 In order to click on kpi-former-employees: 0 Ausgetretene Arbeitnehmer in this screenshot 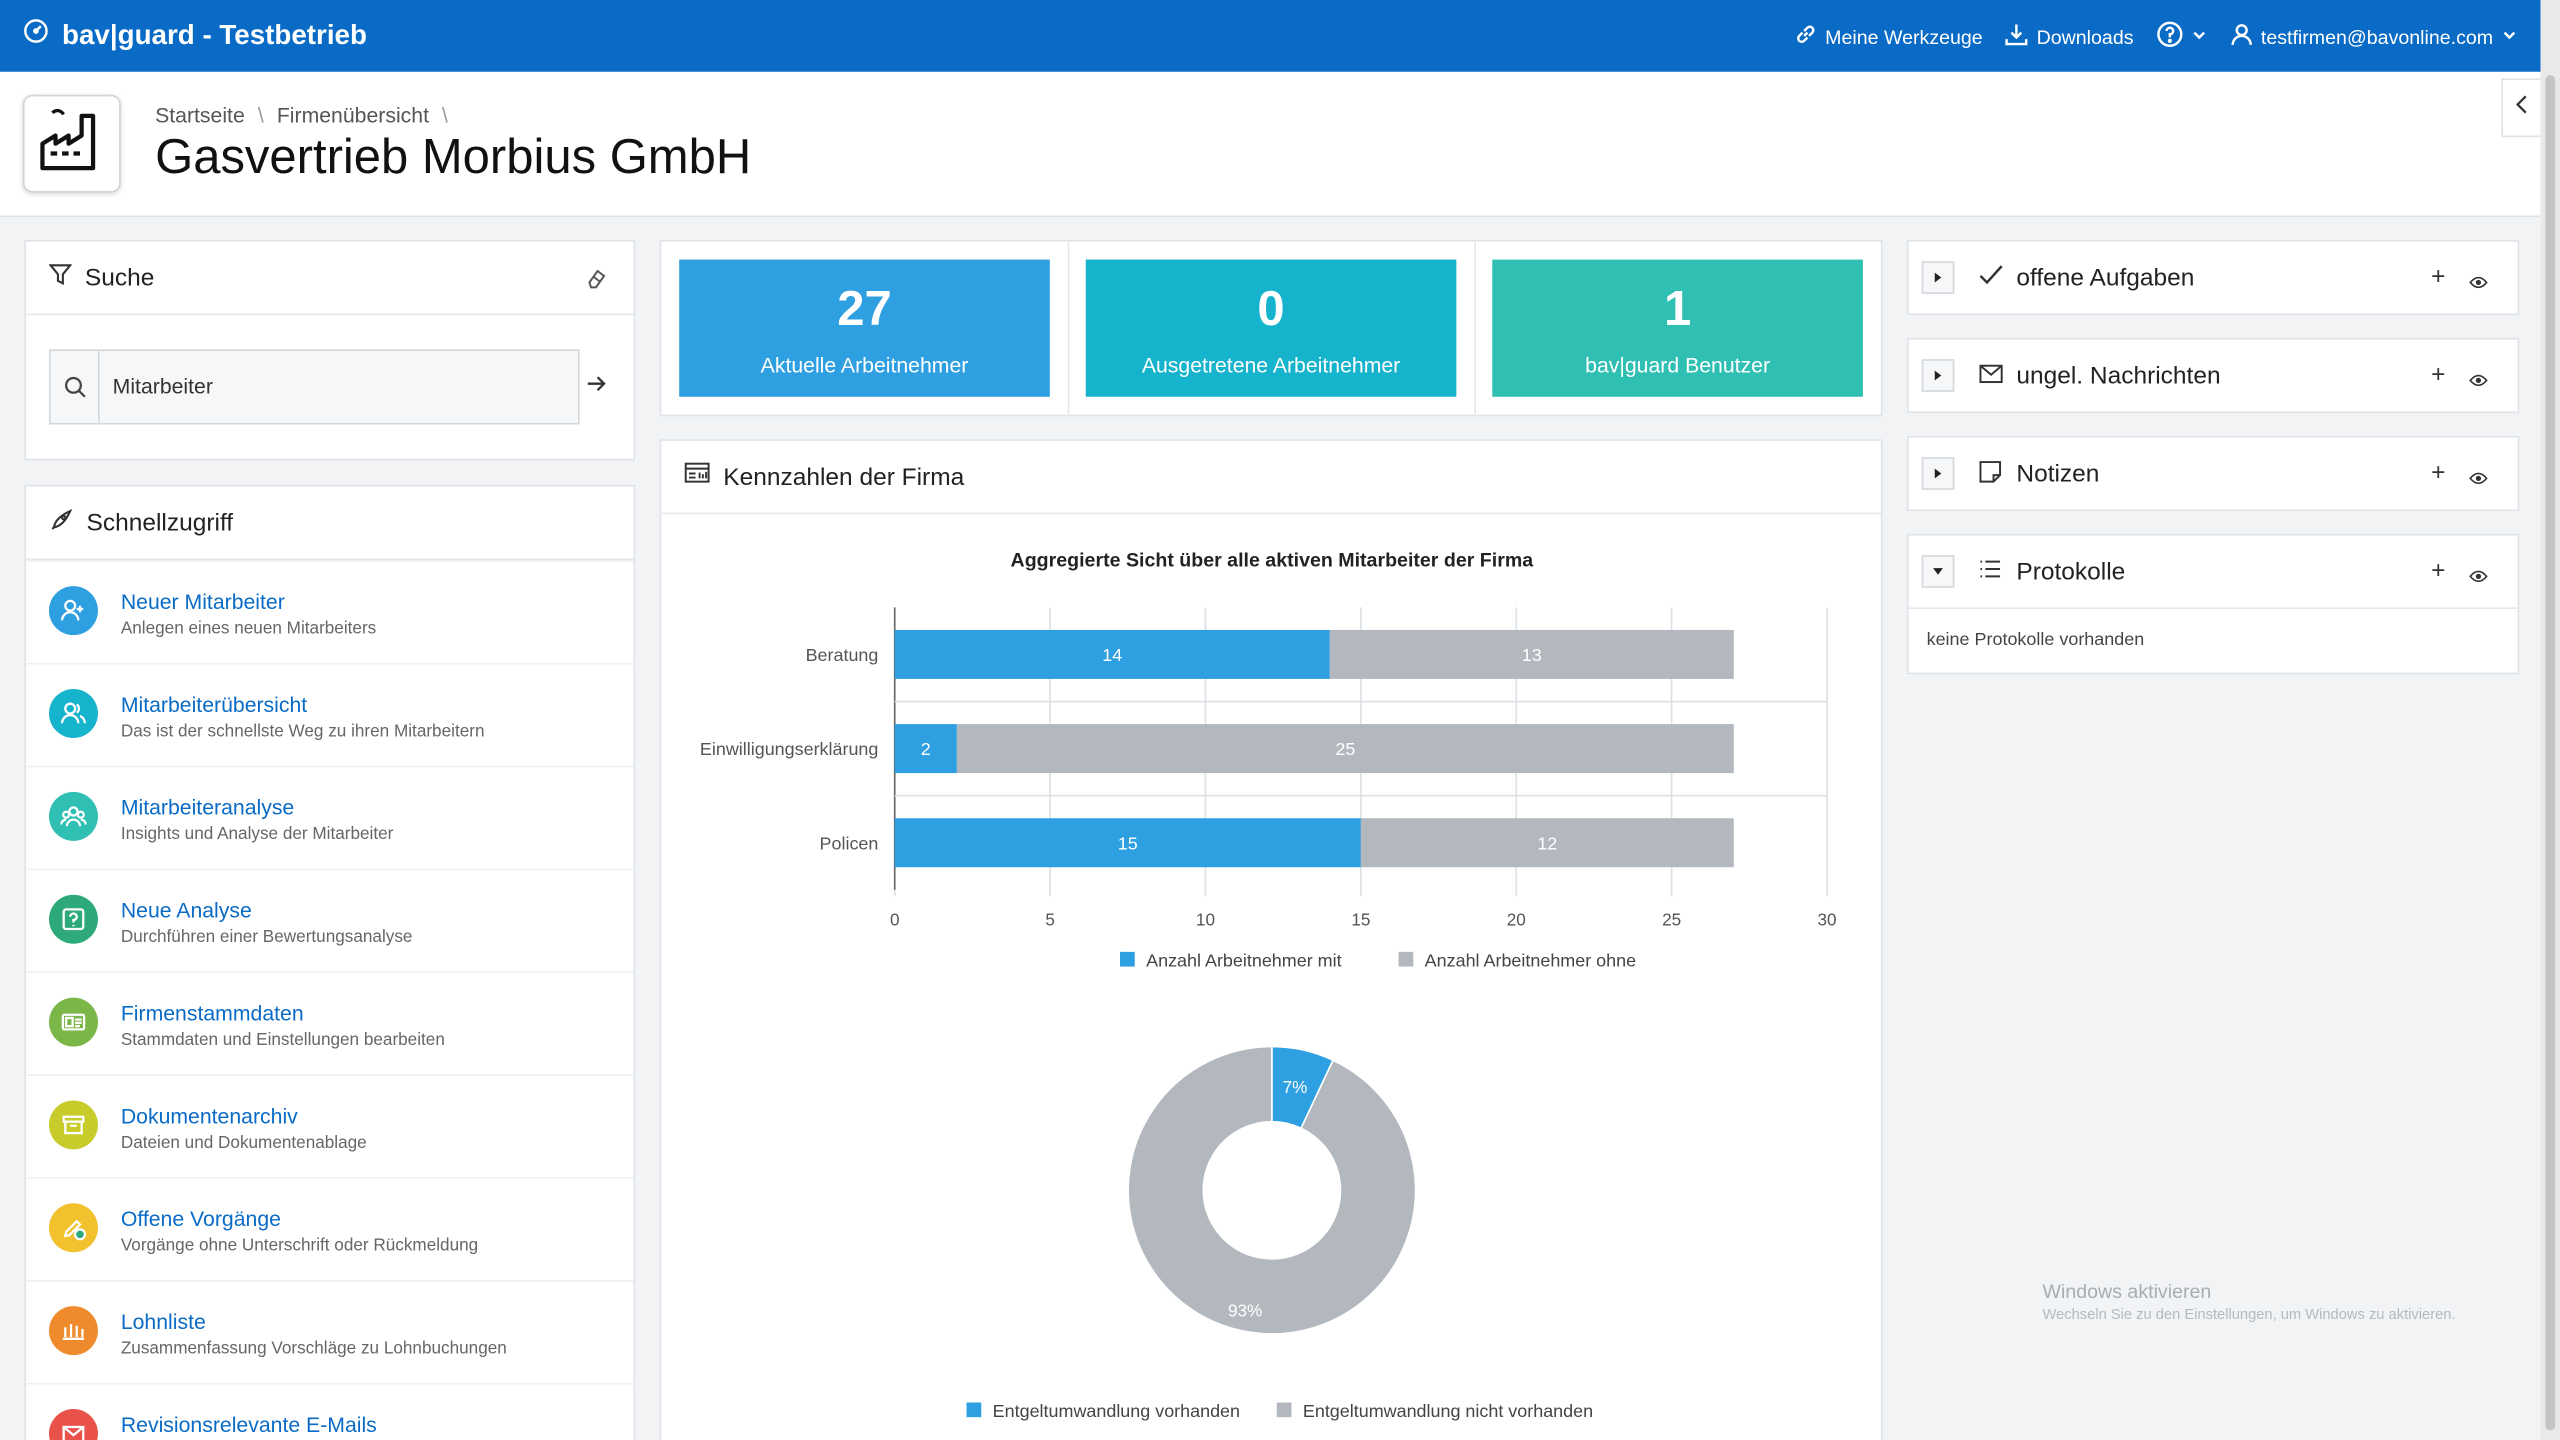, I will do `click(1271, 328)`.